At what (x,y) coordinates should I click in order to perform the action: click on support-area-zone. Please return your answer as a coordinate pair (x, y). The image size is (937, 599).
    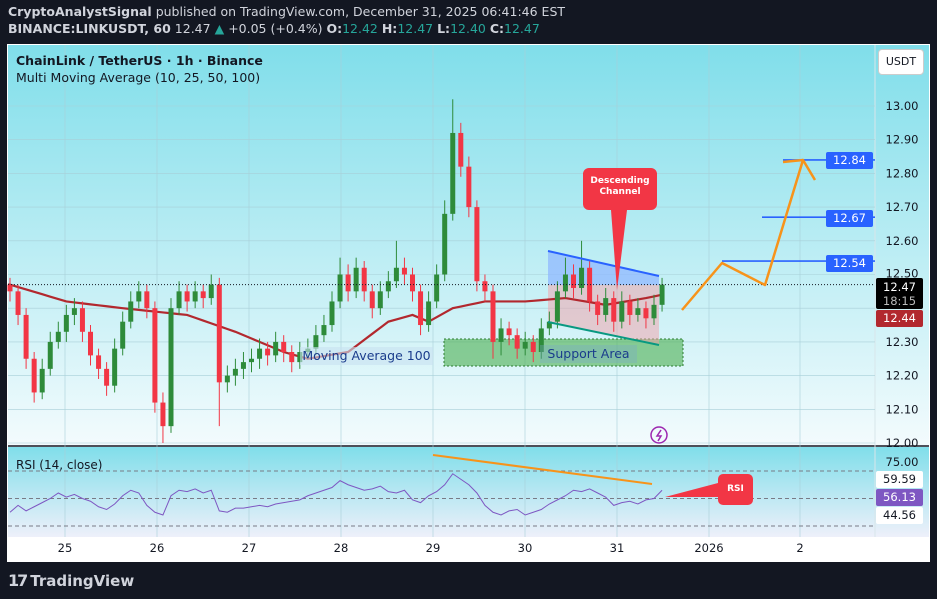
    Looking at the image, I should click on (563, 352).